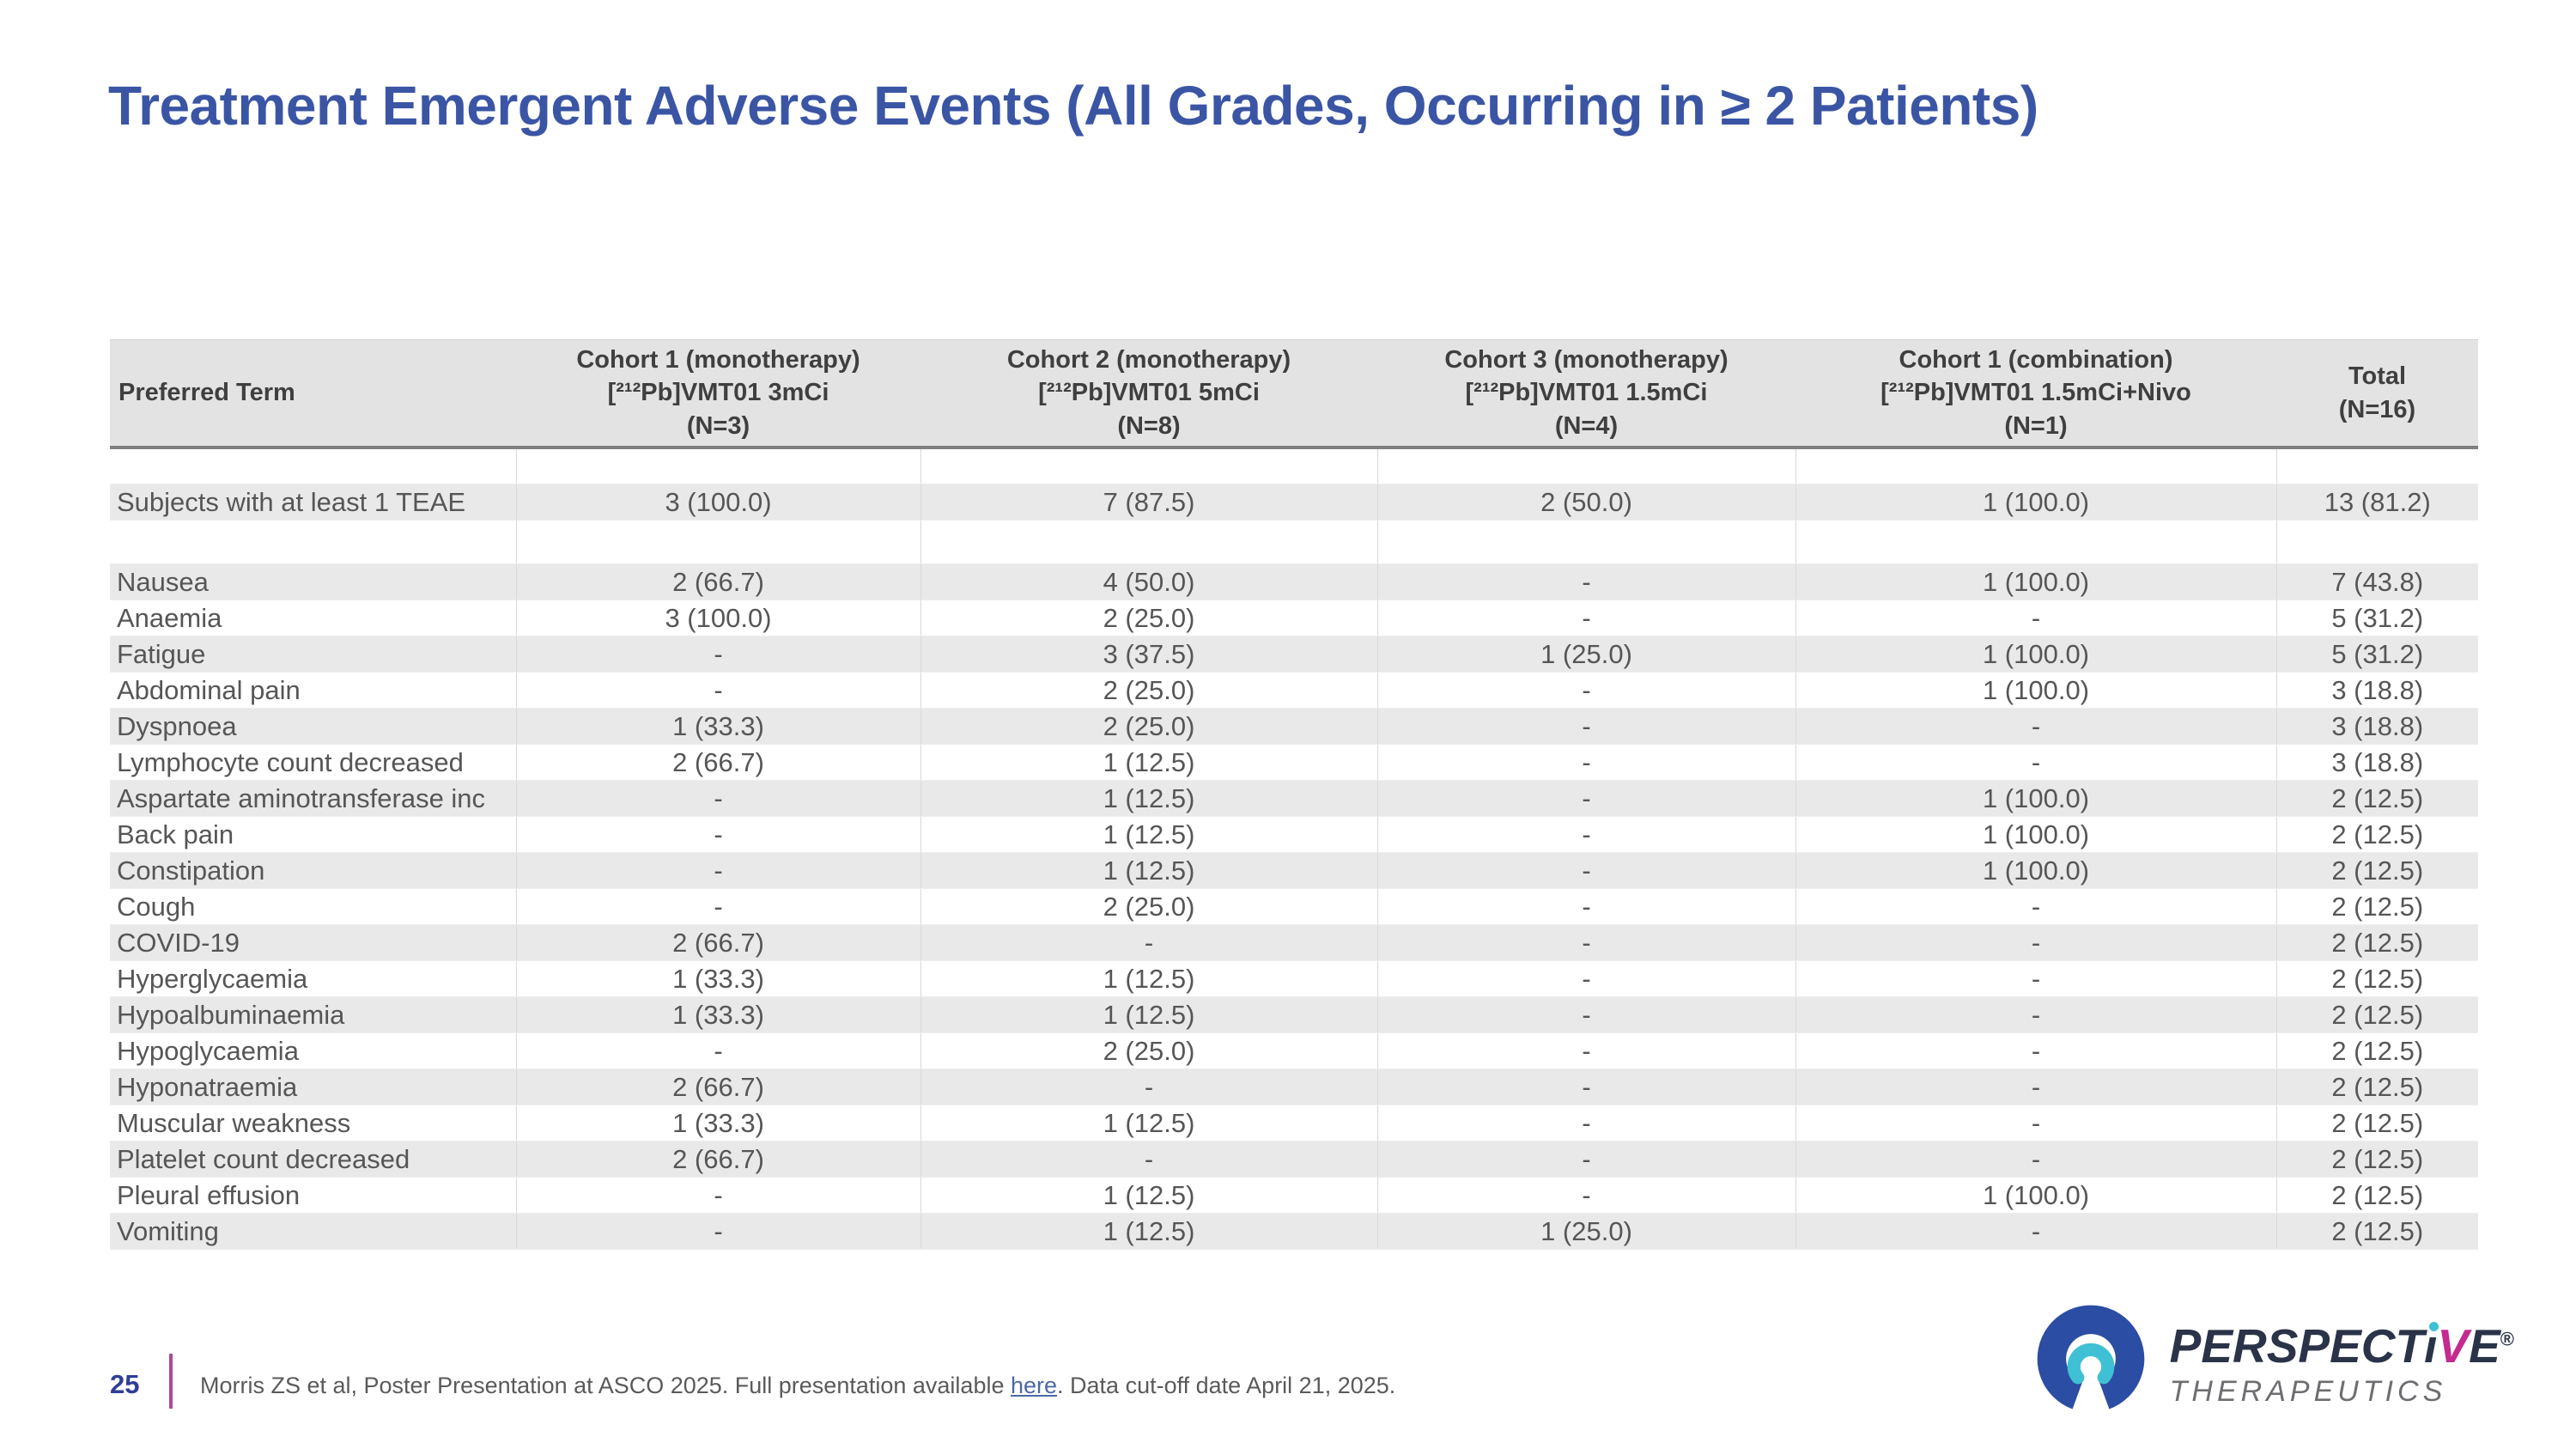 The width and height of the screenshot is (2576, 1449). I want to click on brand-letter-e: E, so click(2485, 1345).